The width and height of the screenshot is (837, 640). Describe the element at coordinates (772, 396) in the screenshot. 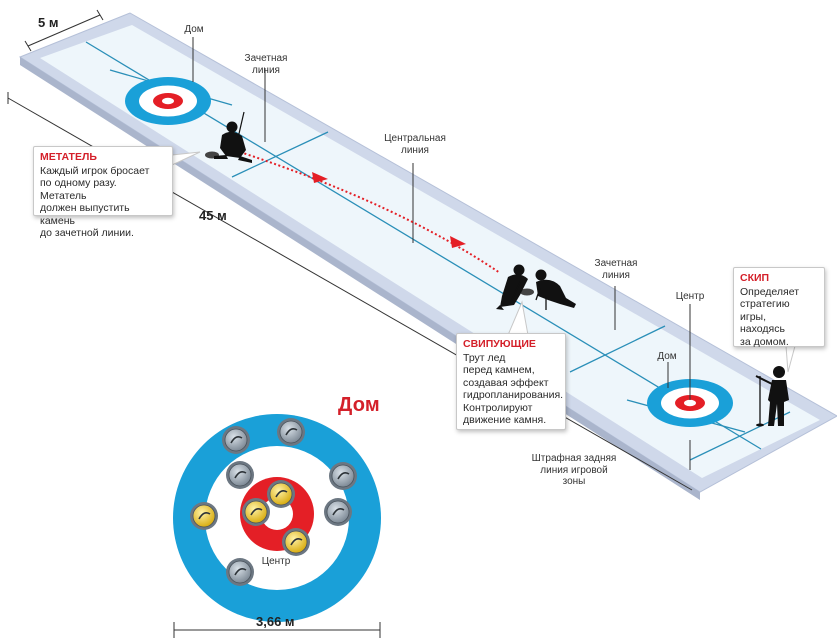

I see `skip-figure` at that location.